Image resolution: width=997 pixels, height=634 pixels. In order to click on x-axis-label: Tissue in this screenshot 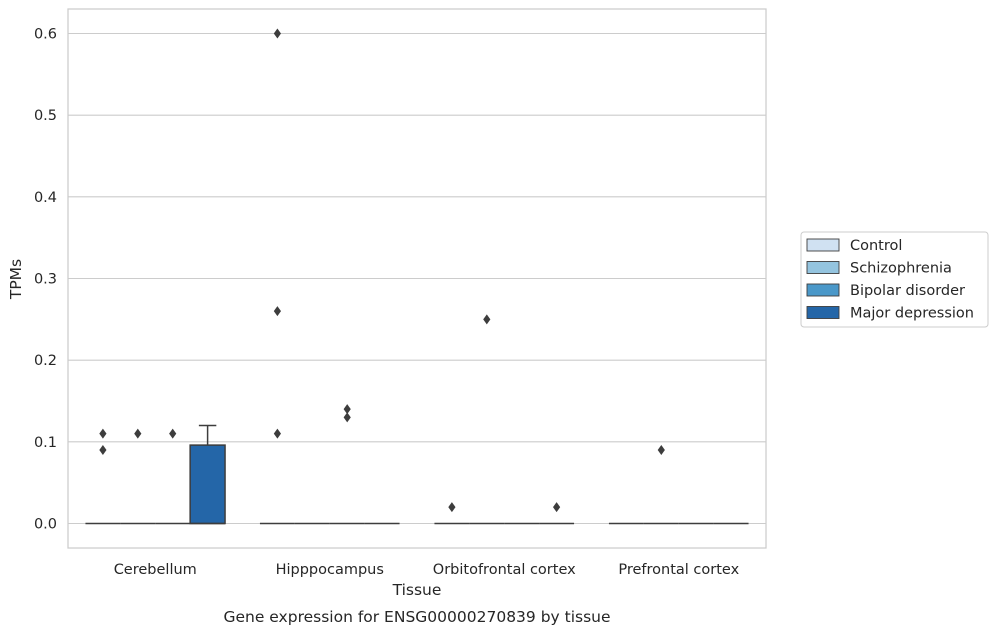, I will do `click(417, 590)`.